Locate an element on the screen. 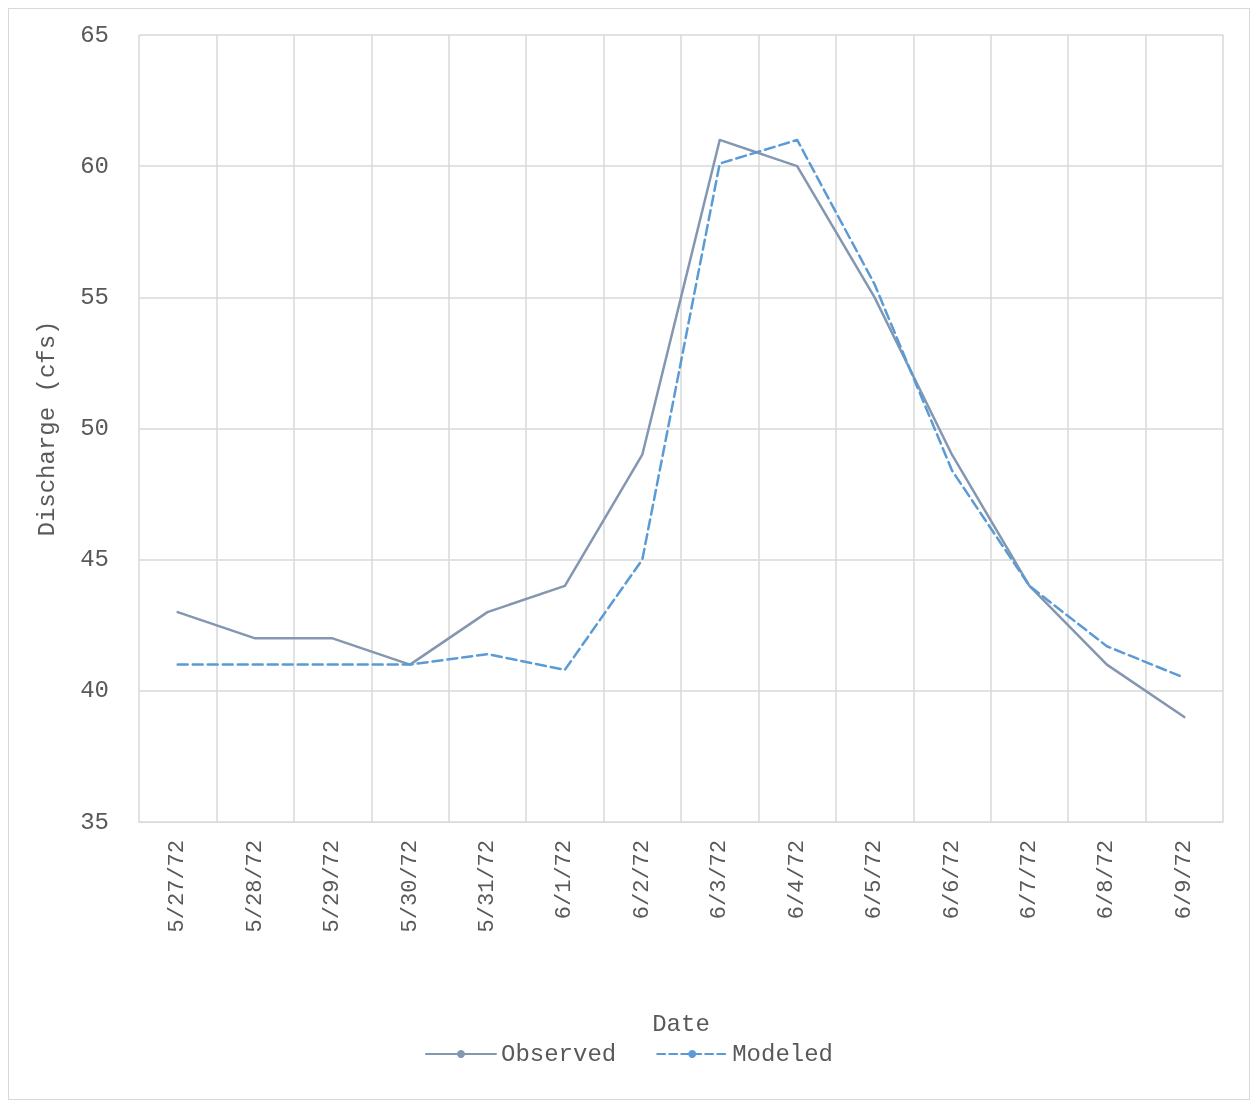 The image size is (1259, 1108). x-tick-label: 6/7/72 is located at coordinates (1029, 880).